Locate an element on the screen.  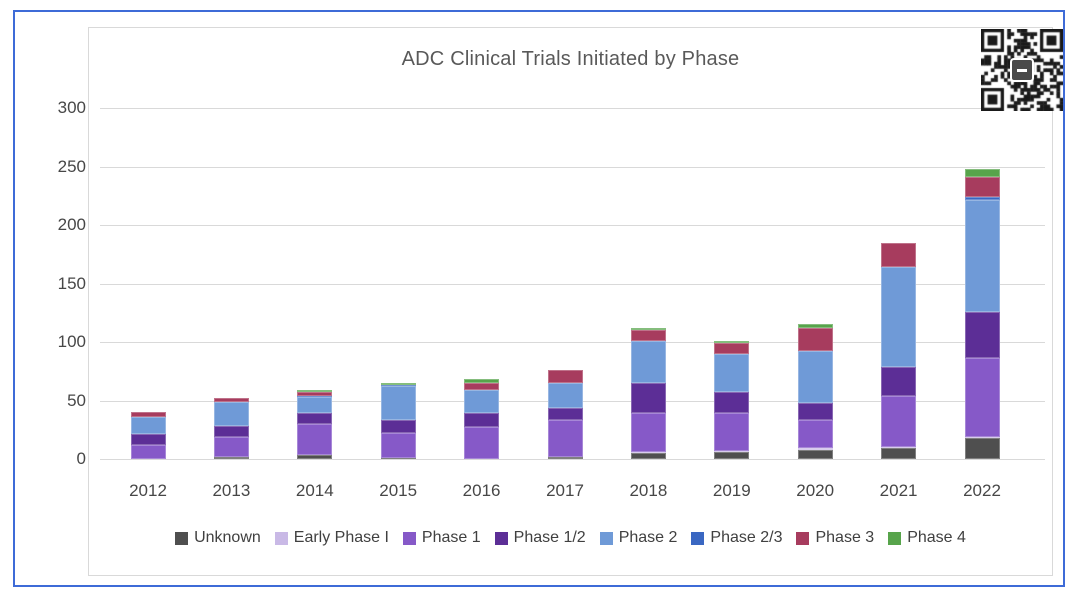
legend-item: Phase 2 is located at coordinates (638, 538).